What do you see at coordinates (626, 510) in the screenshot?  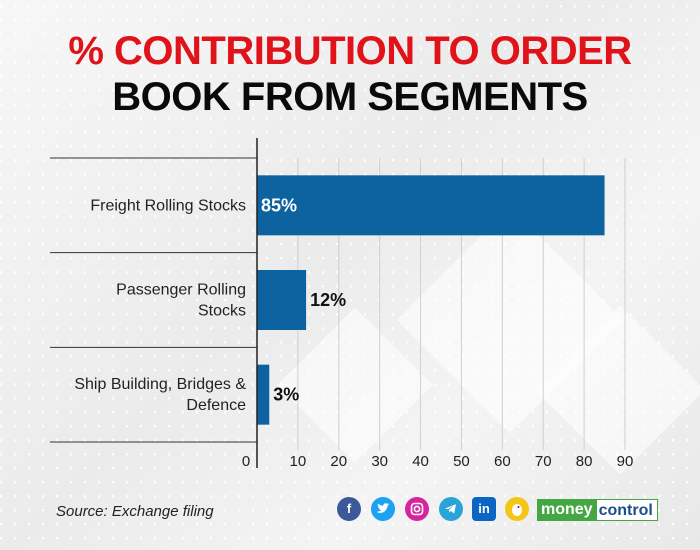 I see `brand-part-control: control` at bounding box center [626, 510].